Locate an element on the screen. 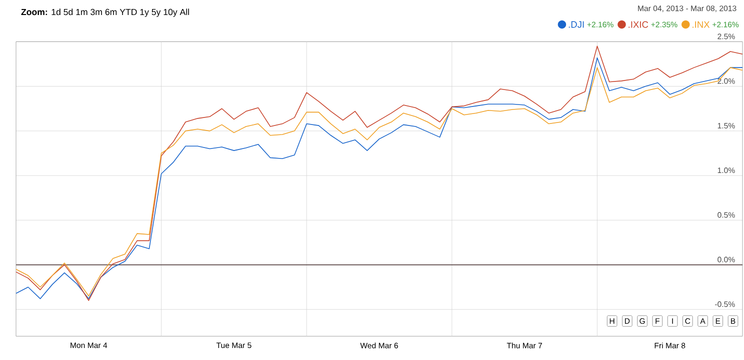 Image resolution: width=744 pixels, height=360 pixels. legend-label: .IXIC is located at coordinates (638, 24).